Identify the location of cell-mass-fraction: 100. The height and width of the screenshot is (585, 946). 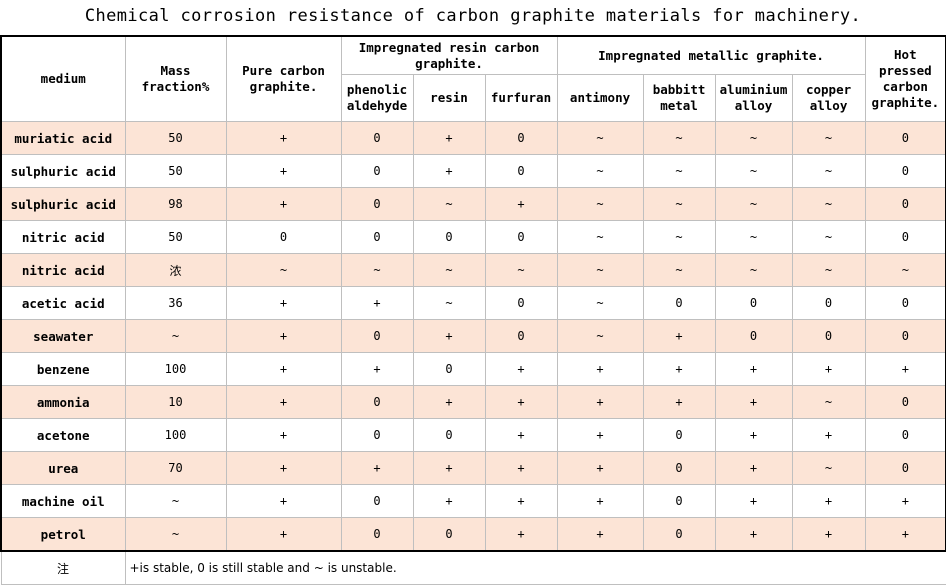
(175, 369).